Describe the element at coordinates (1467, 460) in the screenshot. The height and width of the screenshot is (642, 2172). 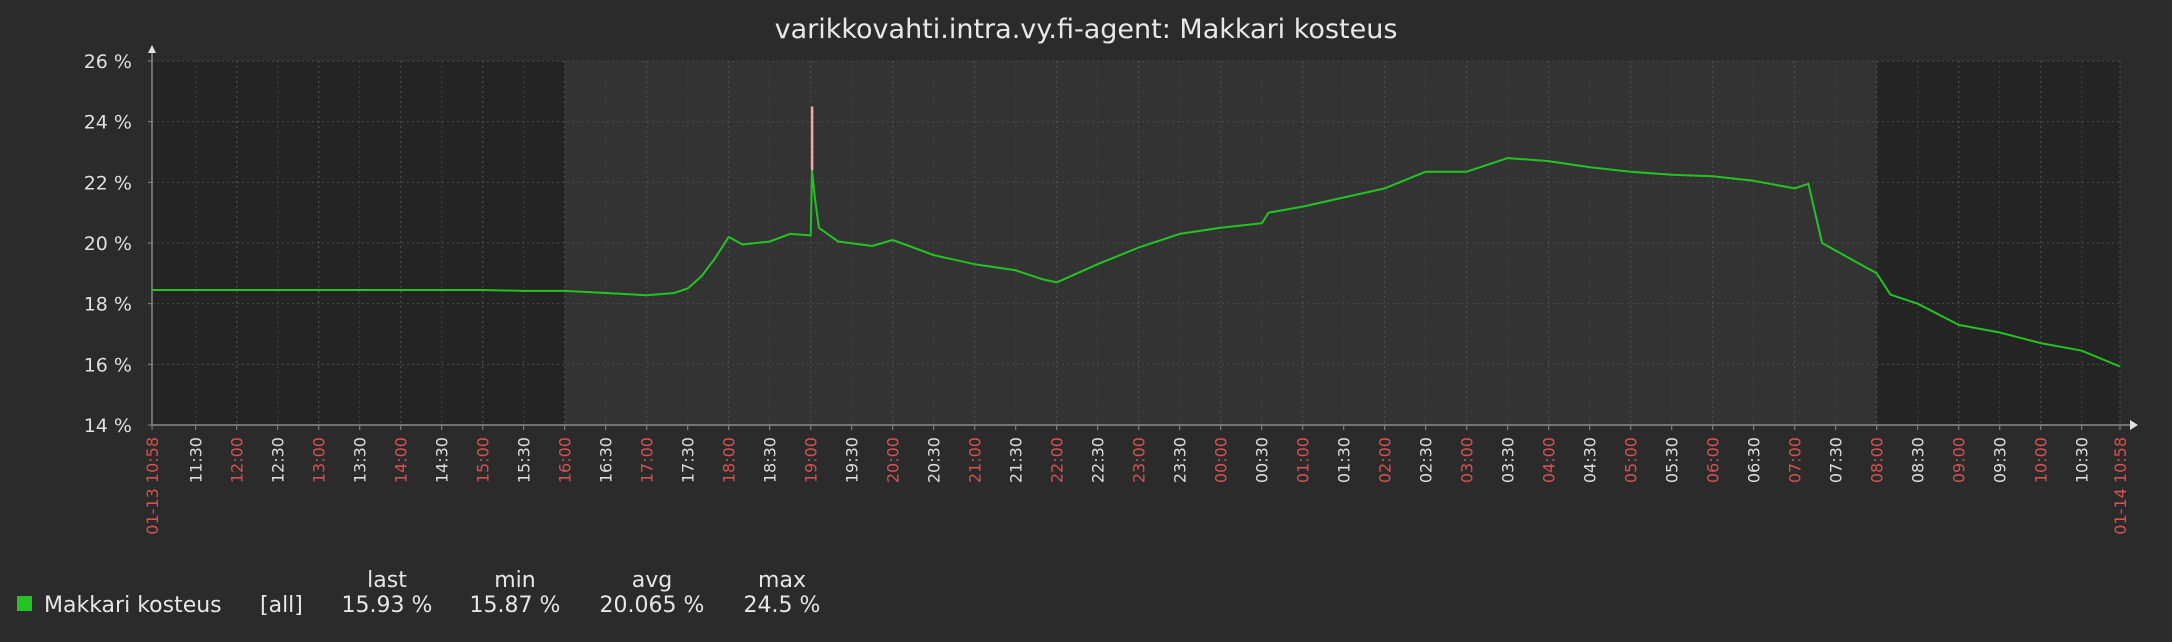
I see `x-tick-label: 03:00` at that location.